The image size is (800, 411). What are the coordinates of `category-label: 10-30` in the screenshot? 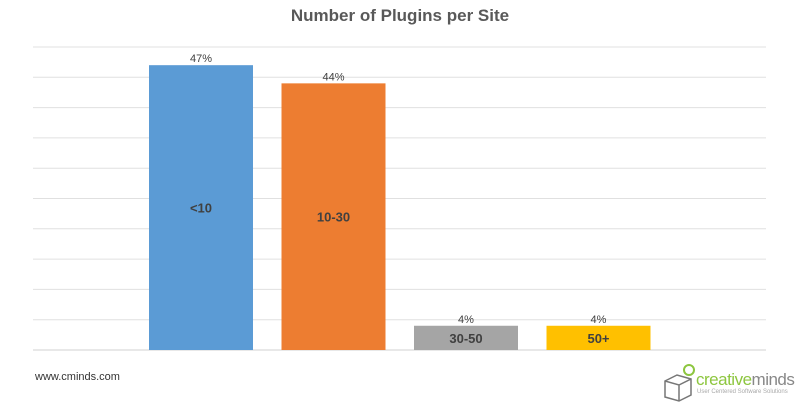 It's located at (333, 217).